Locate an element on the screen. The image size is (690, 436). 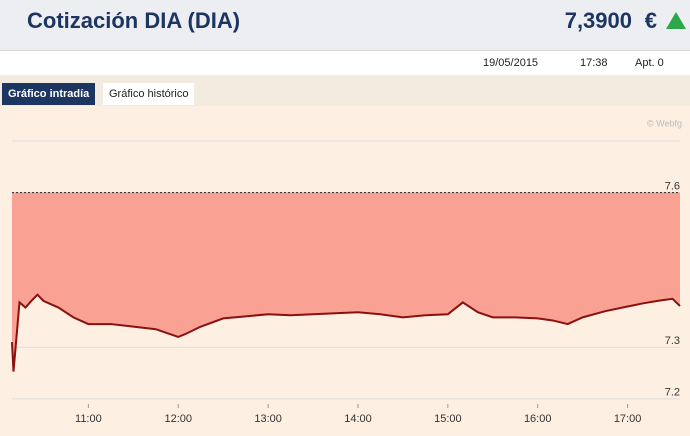
tabs: Gráfico intradía Gráfico histórico is located at coordinates (345, 90).